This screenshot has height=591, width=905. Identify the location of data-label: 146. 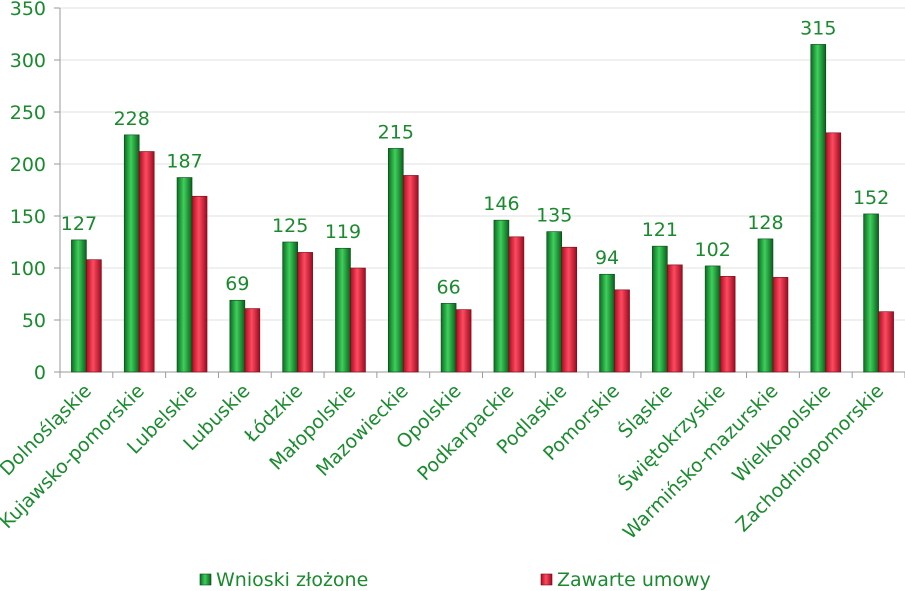
(501, 204).